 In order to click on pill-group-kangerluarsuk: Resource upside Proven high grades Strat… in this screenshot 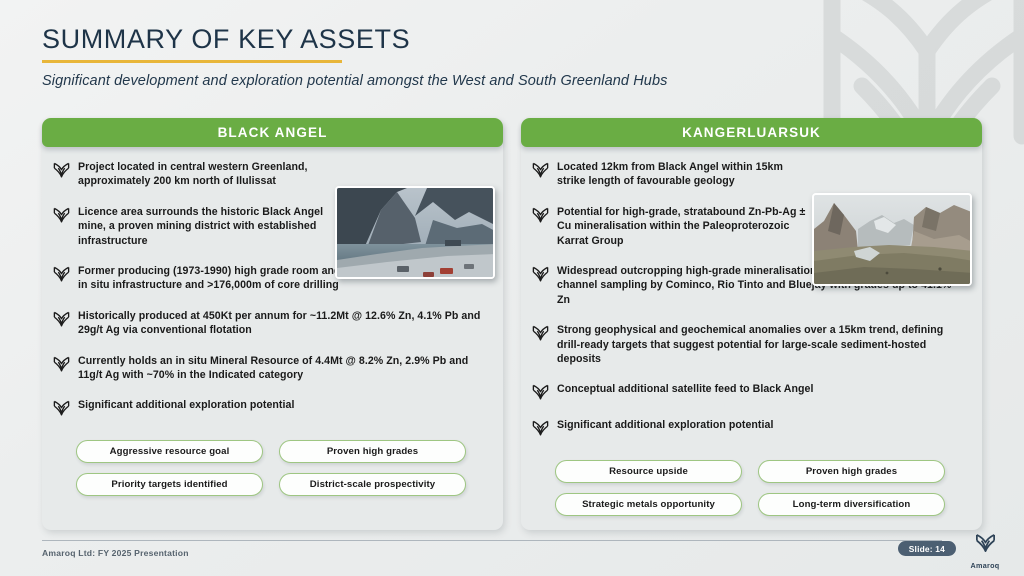, I will do `click(749, 492)`.